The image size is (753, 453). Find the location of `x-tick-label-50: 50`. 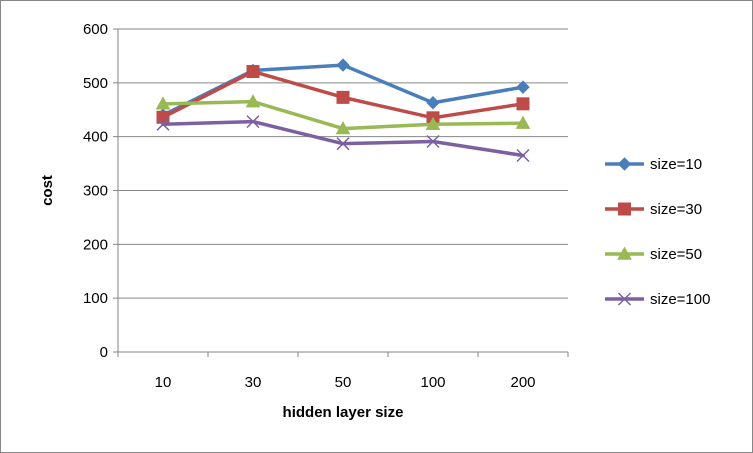

x-tick-label-50: 50 is located at coordinates (343, 382).